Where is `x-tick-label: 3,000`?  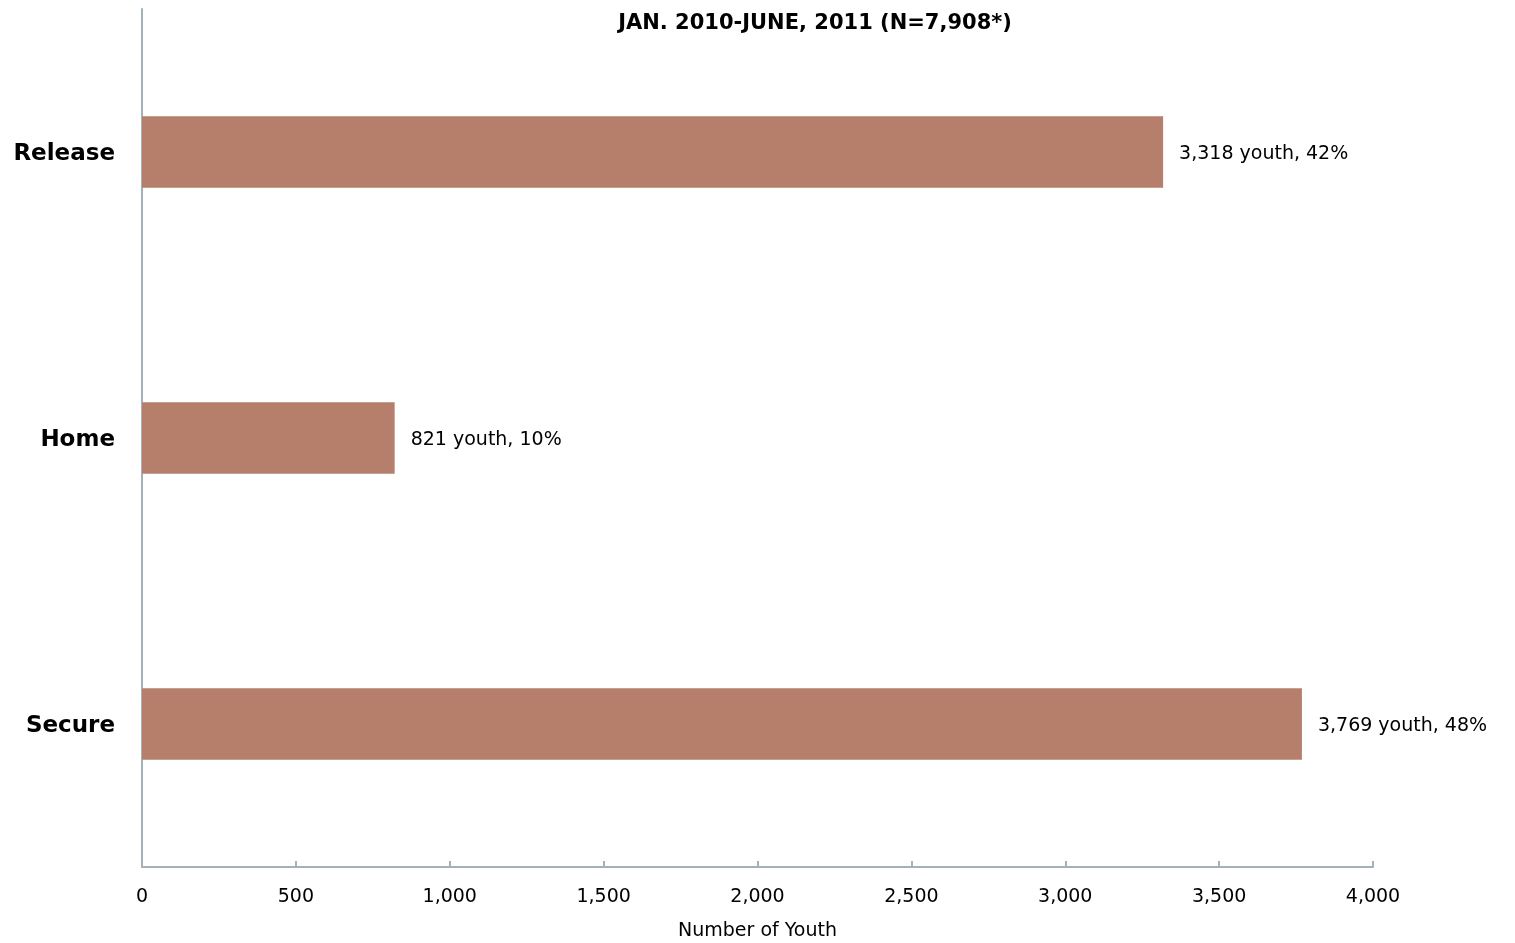 x-tick-label: 3,000 is located at coordinates (1065, 894).